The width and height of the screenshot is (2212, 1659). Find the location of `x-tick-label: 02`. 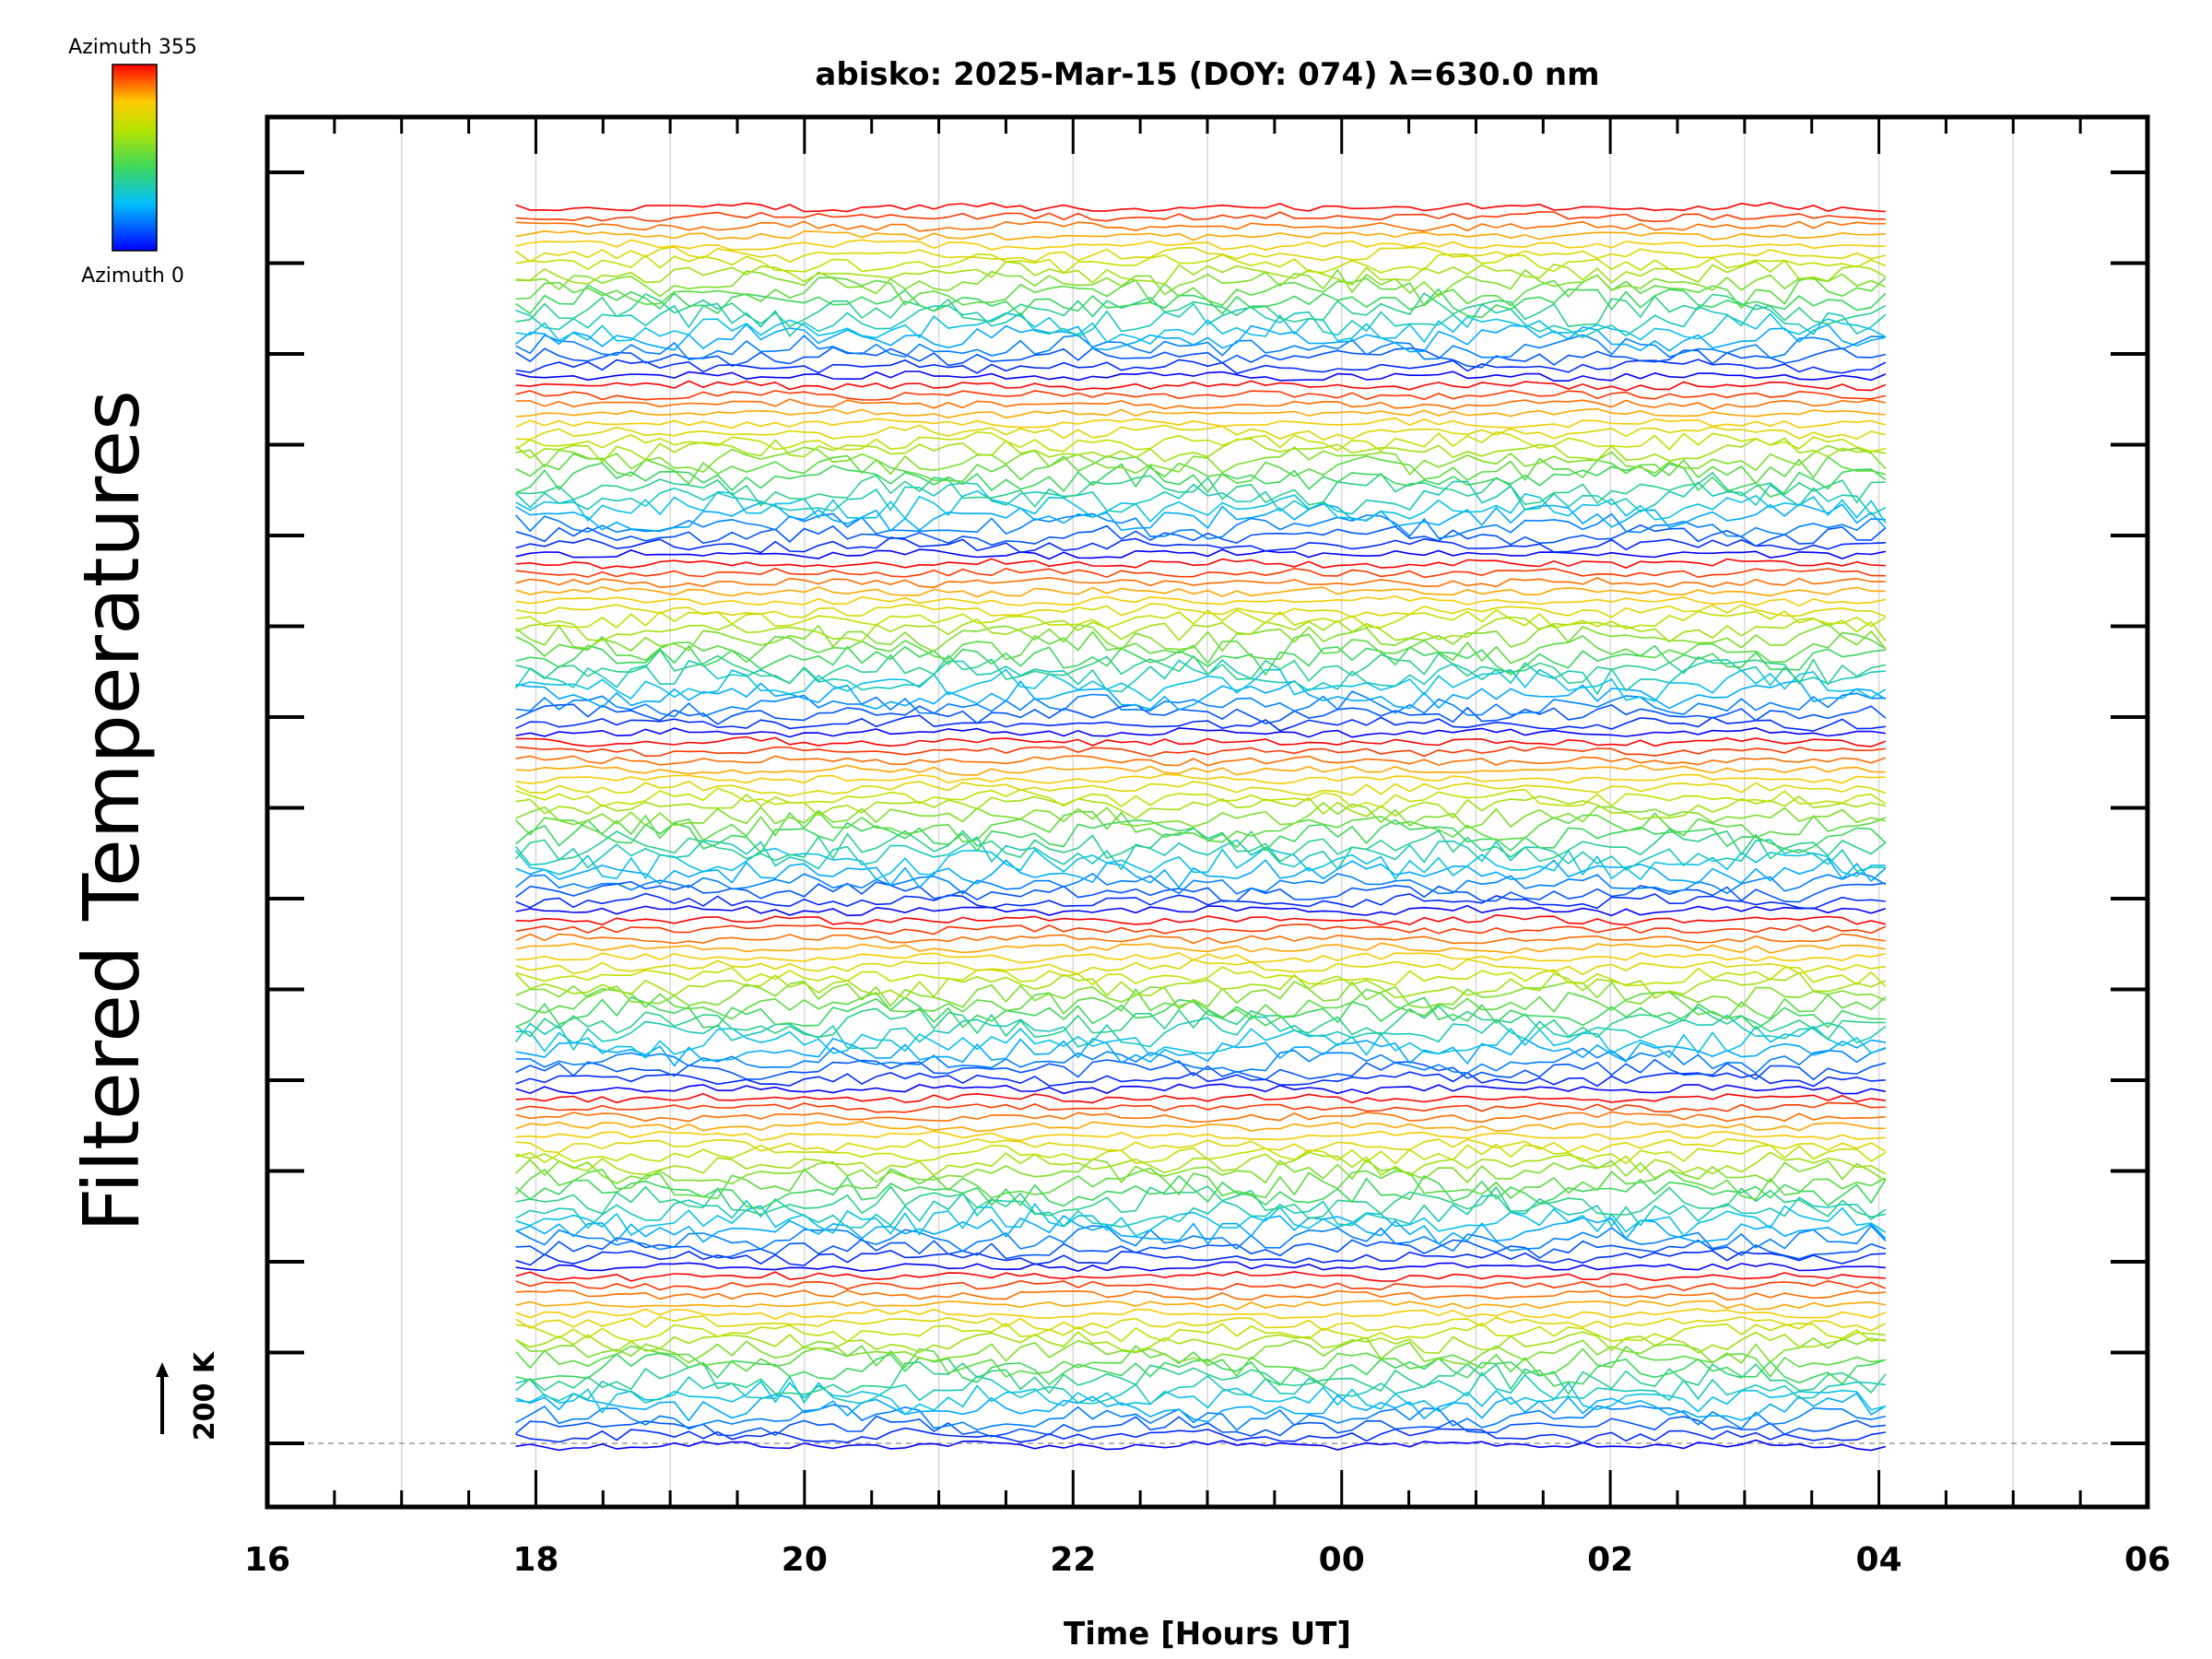

x-tick-label: 02 is located at coordinates (1610, 1560).